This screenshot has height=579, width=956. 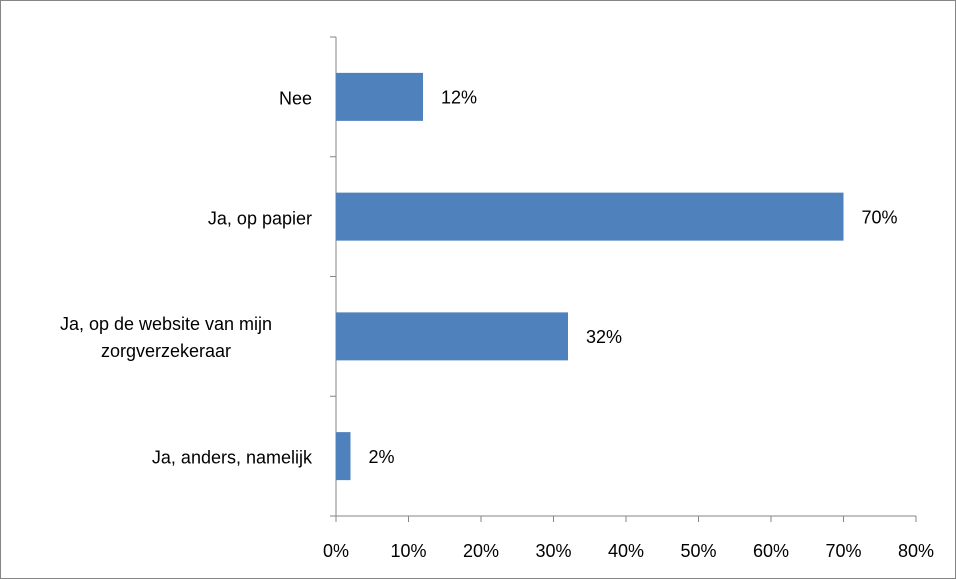 What do you see at coordinates (295, 98) in the screenshot?
I see `y-tick-label: Nee` at bounding box center [295, 98].